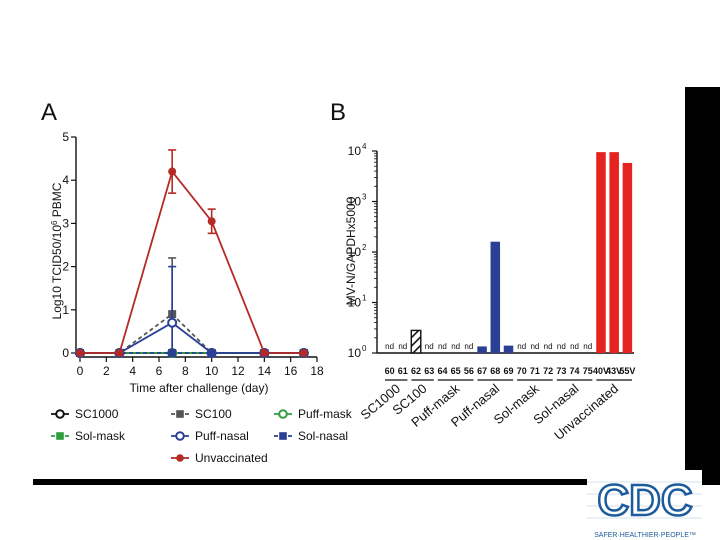 Image resolution: width=720 pixels, height=540 pixels. I want to click on animal-id-label: 74, so click(575, 371).